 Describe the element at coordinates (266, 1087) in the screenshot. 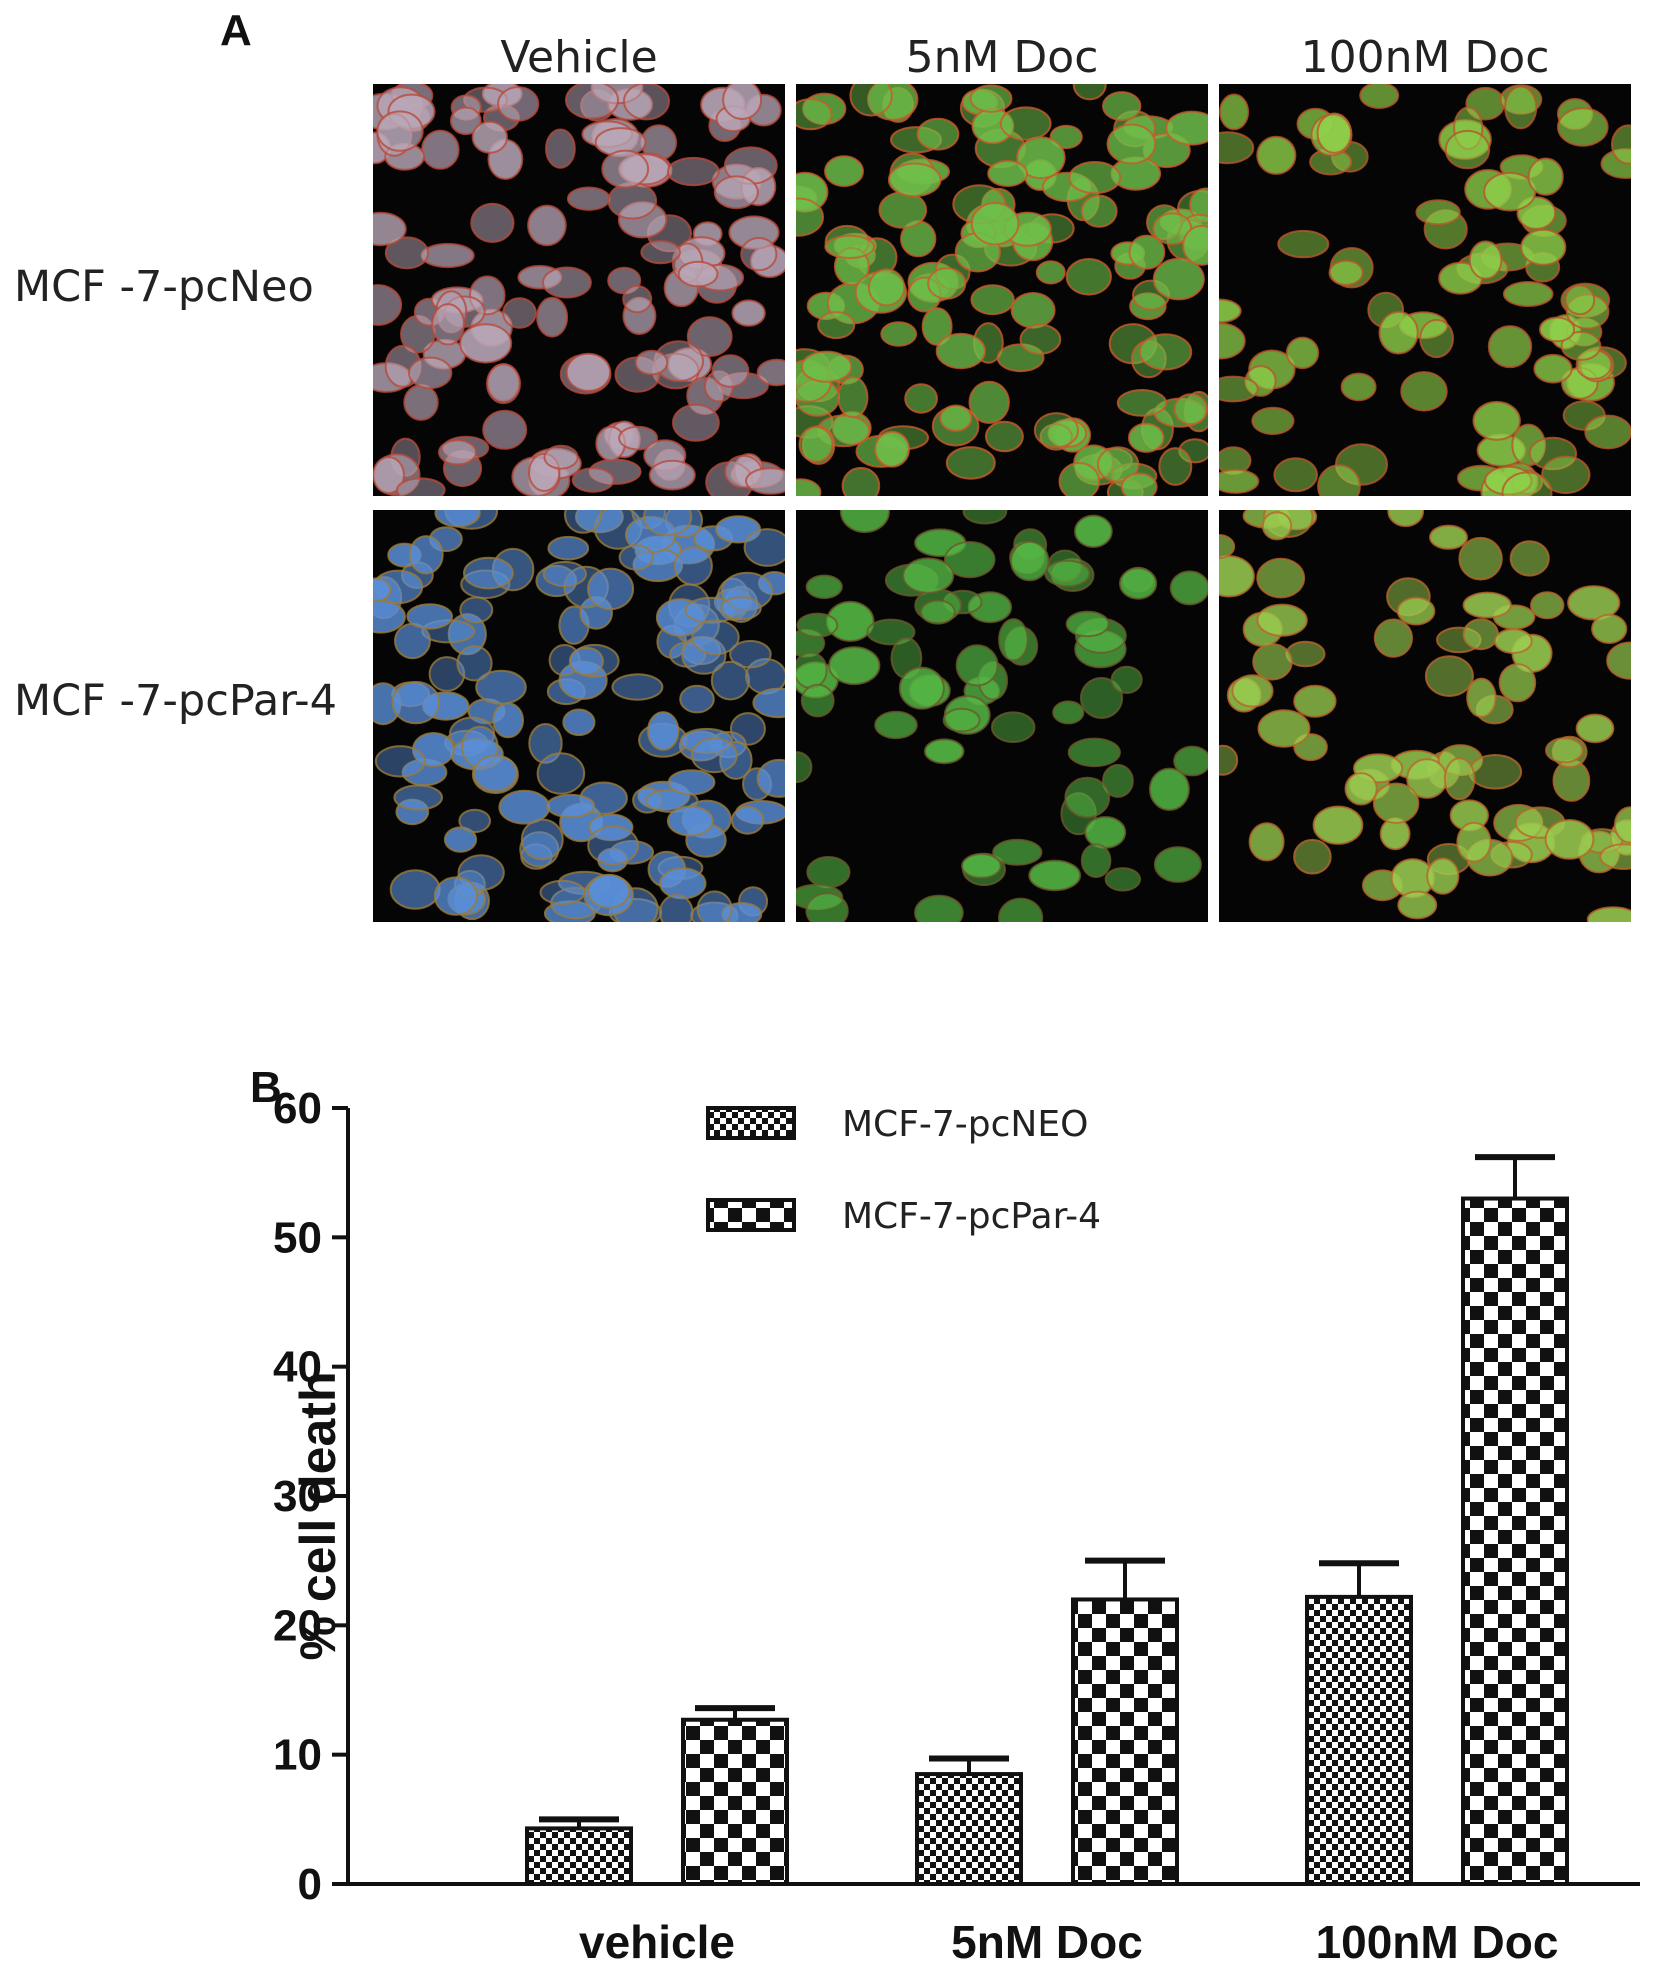

I see `panel-b-label: B` at that location.